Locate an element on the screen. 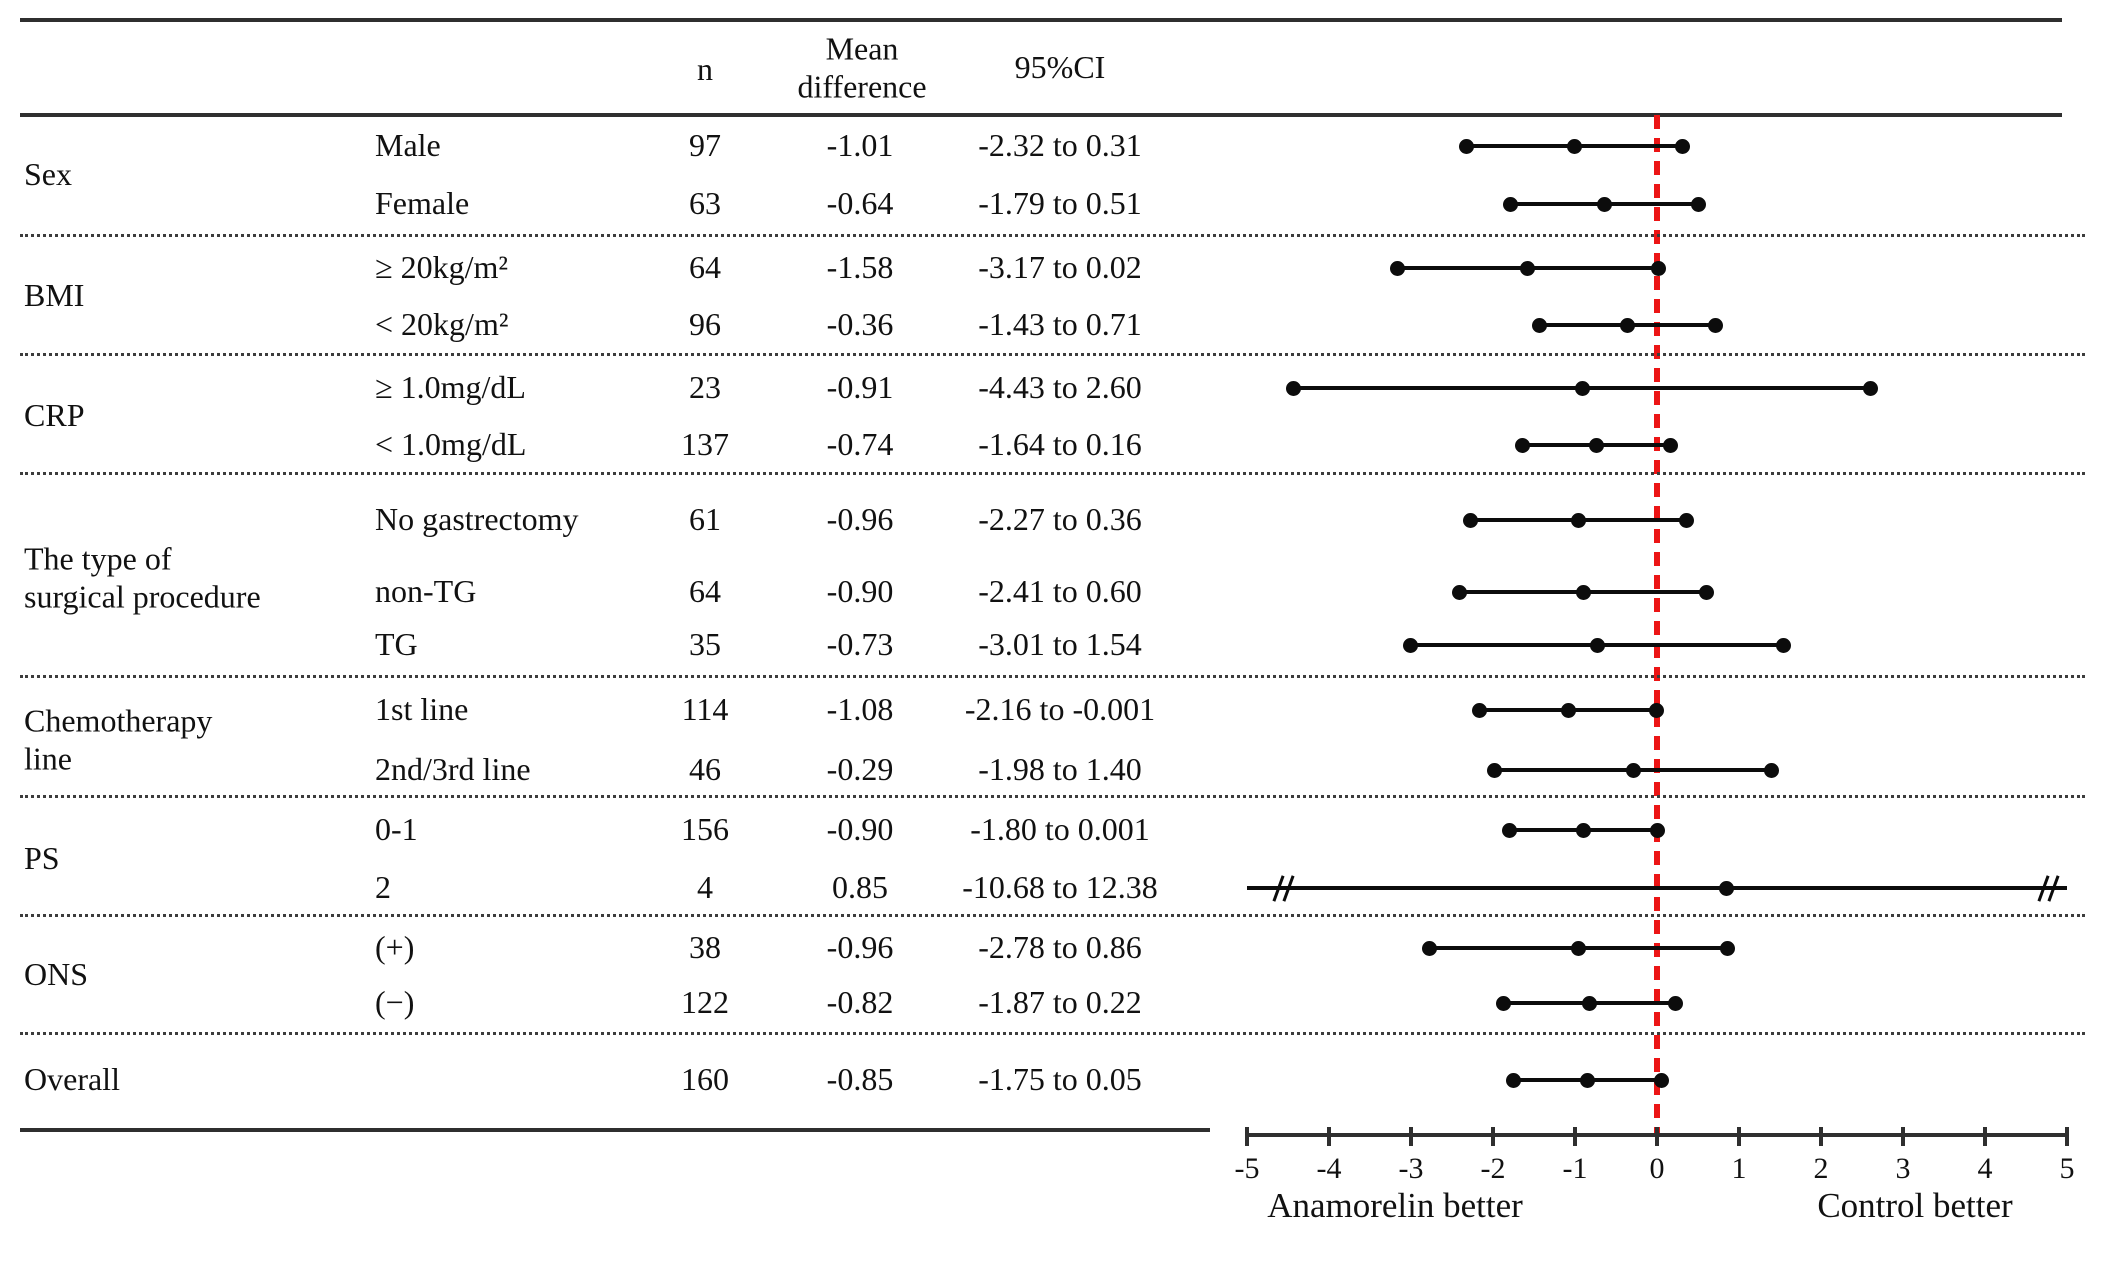 Image resolution: width=2102 pixels, height=1262 pixels. row-mean-value: -0.96 is located at coordinates (860, 519).